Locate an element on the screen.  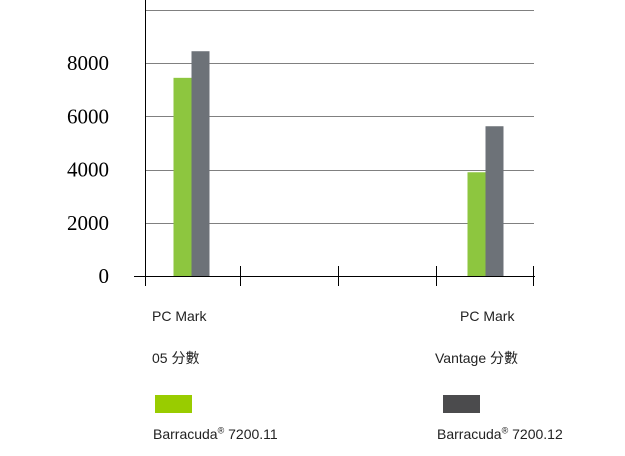
legend-label-series-2: Barracuda® 7200.12 is located at coordinates (500, 434).